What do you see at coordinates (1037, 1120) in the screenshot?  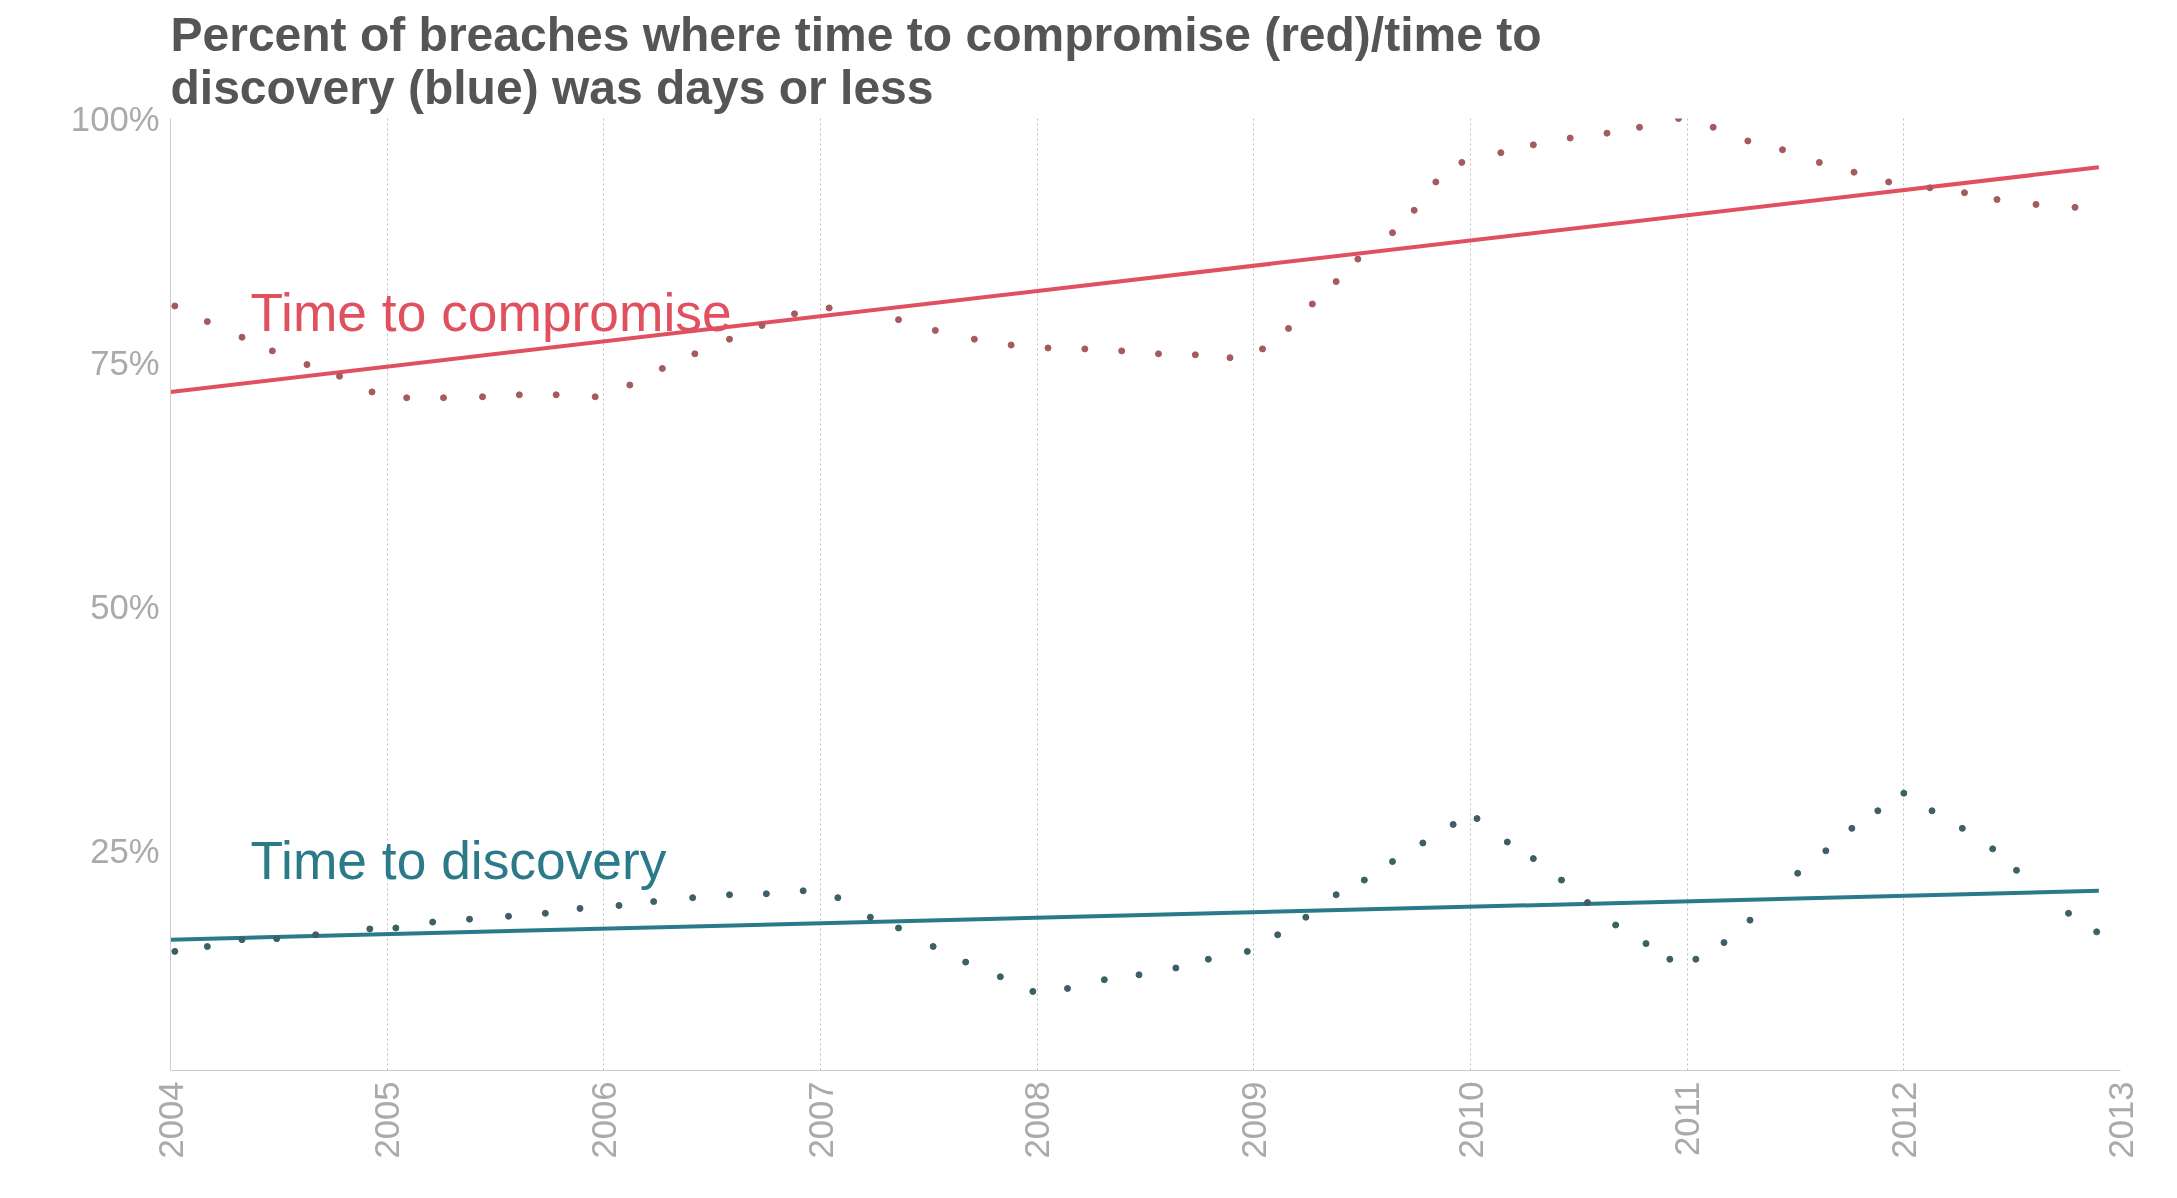 I see `x-tick-label: 2008` at bounding box center [1037, 1120].